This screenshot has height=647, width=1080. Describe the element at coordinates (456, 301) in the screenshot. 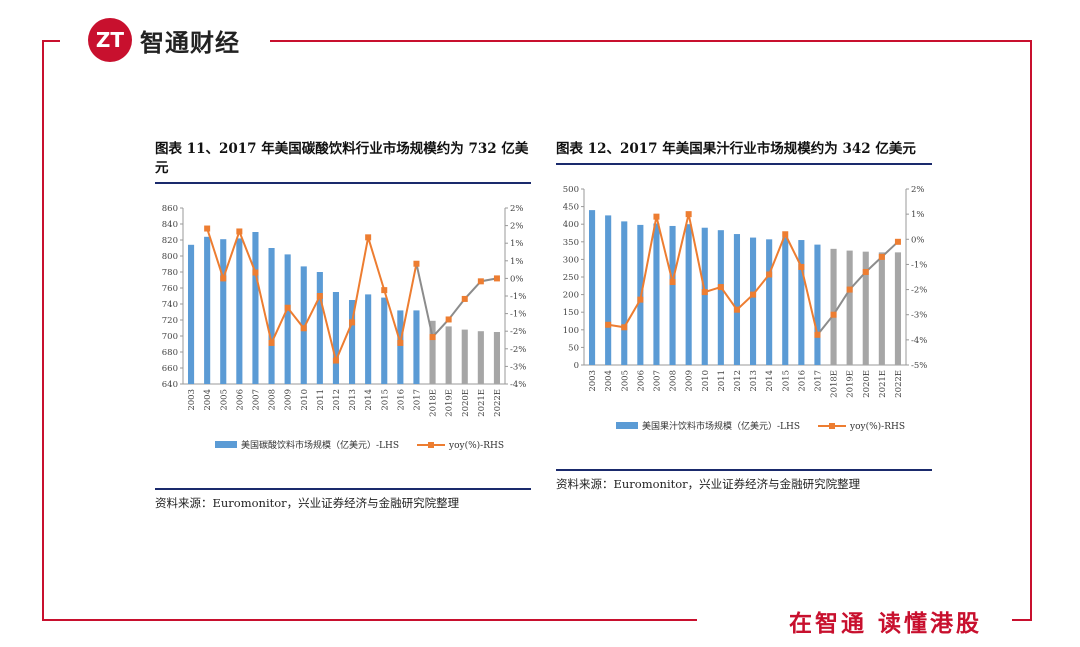

I see `yoy-forecast-line` at that location.